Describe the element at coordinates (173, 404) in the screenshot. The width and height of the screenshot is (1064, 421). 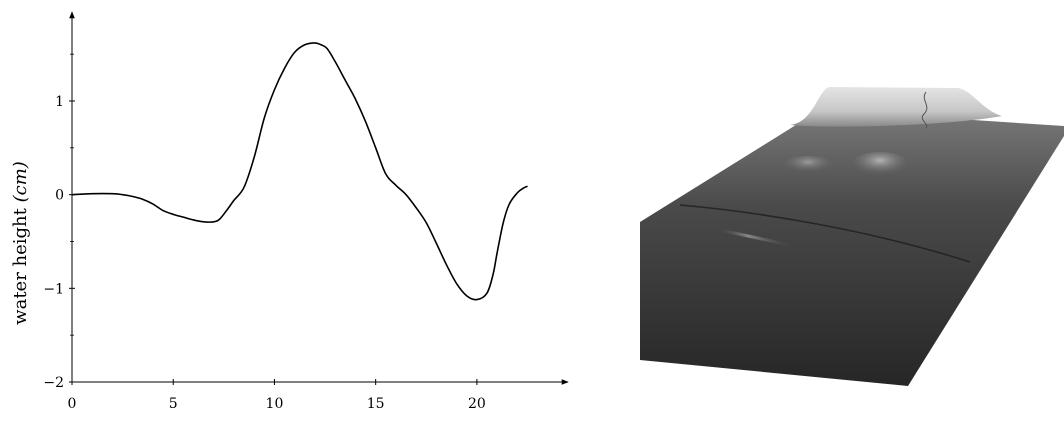
I see `x-tick-label: 5` at that location.